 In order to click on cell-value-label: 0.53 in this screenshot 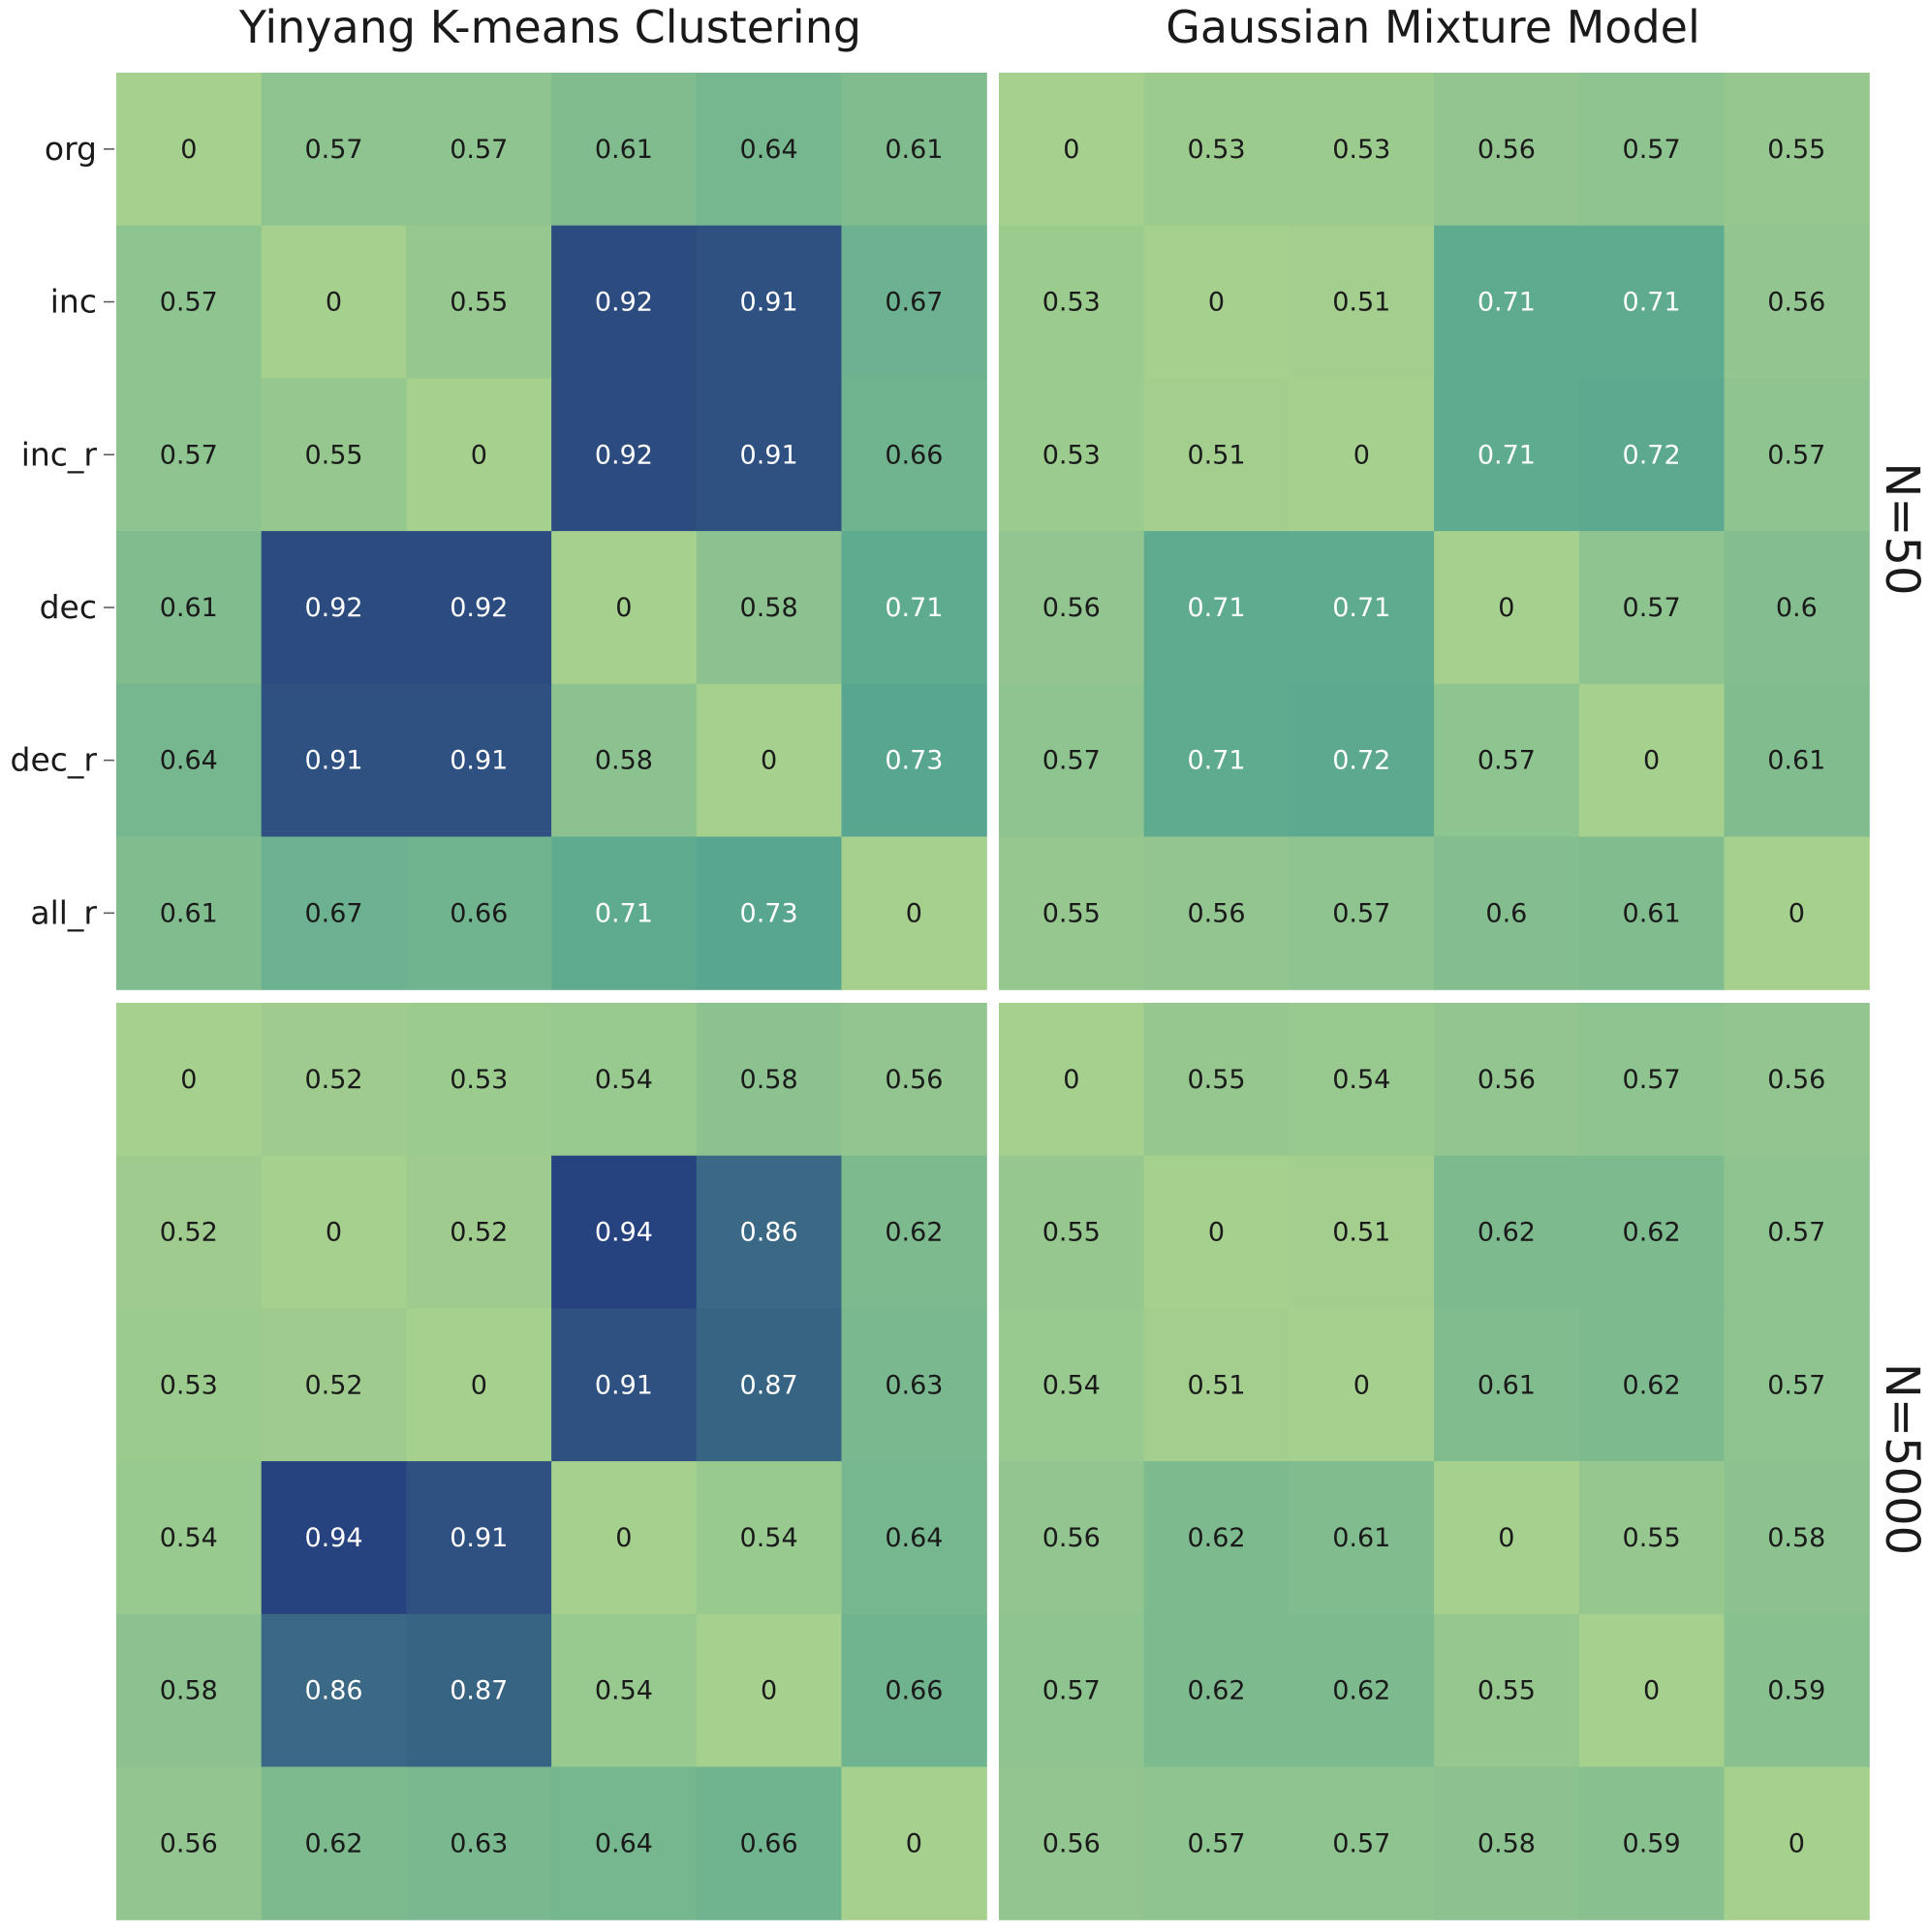, I will do `click(479, 1080)`.